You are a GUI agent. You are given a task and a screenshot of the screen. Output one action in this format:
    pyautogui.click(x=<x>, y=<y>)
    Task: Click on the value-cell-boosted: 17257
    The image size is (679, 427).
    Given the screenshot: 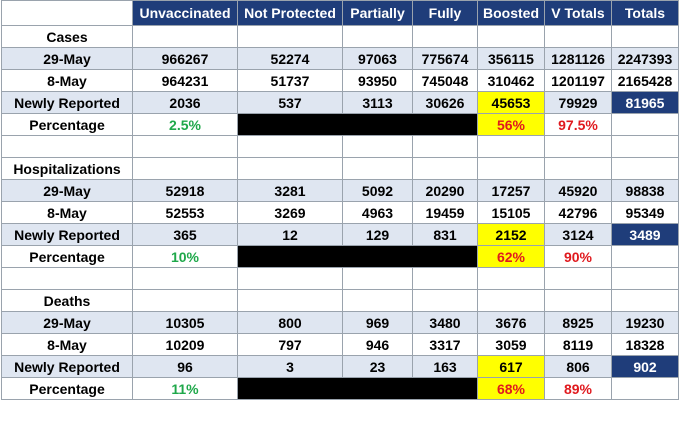 What is the action you would take?
    pyautogui.click(x=511, y=190)
    